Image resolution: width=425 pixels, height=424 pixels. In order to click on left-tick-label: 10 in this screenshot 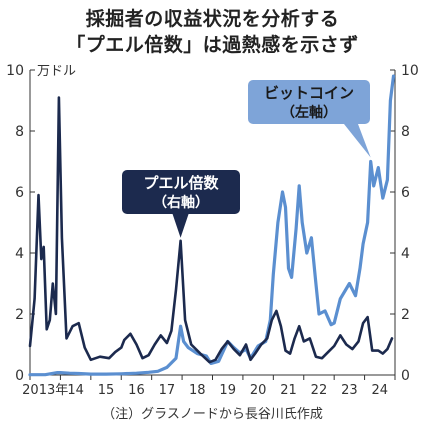, I will do `click(15, 71)`.